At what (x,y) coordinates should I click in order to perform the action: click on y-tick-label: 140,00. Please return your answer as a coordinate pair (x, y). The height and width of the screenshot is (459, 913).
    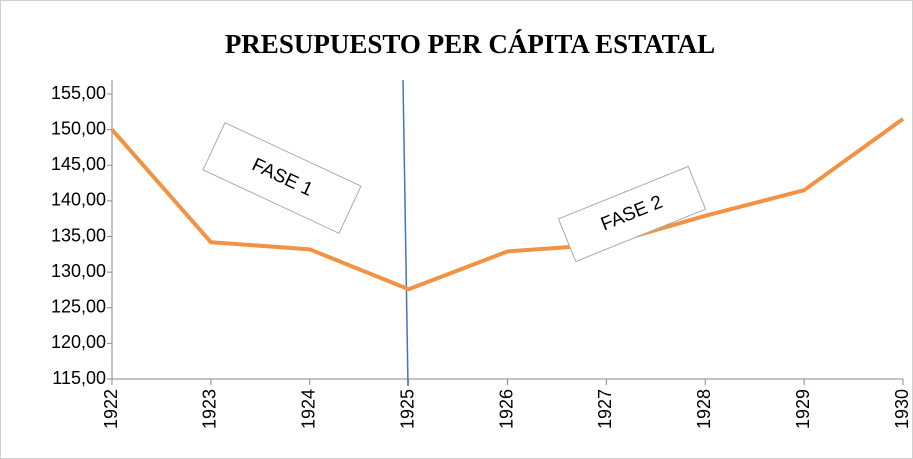
    Looking at the image, I should click on (78, 200).